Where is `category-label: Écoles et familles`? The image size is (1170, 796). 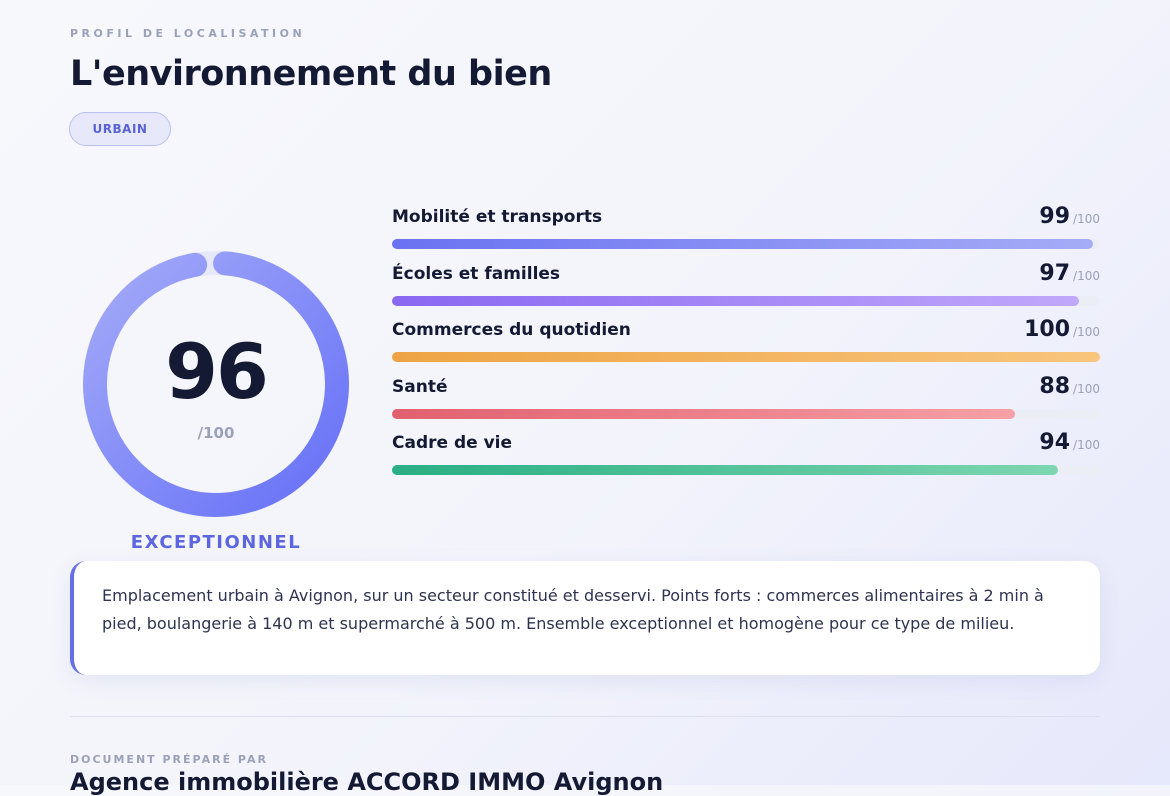
category-label: Écoles et familles is located at coordinates (476, 273).